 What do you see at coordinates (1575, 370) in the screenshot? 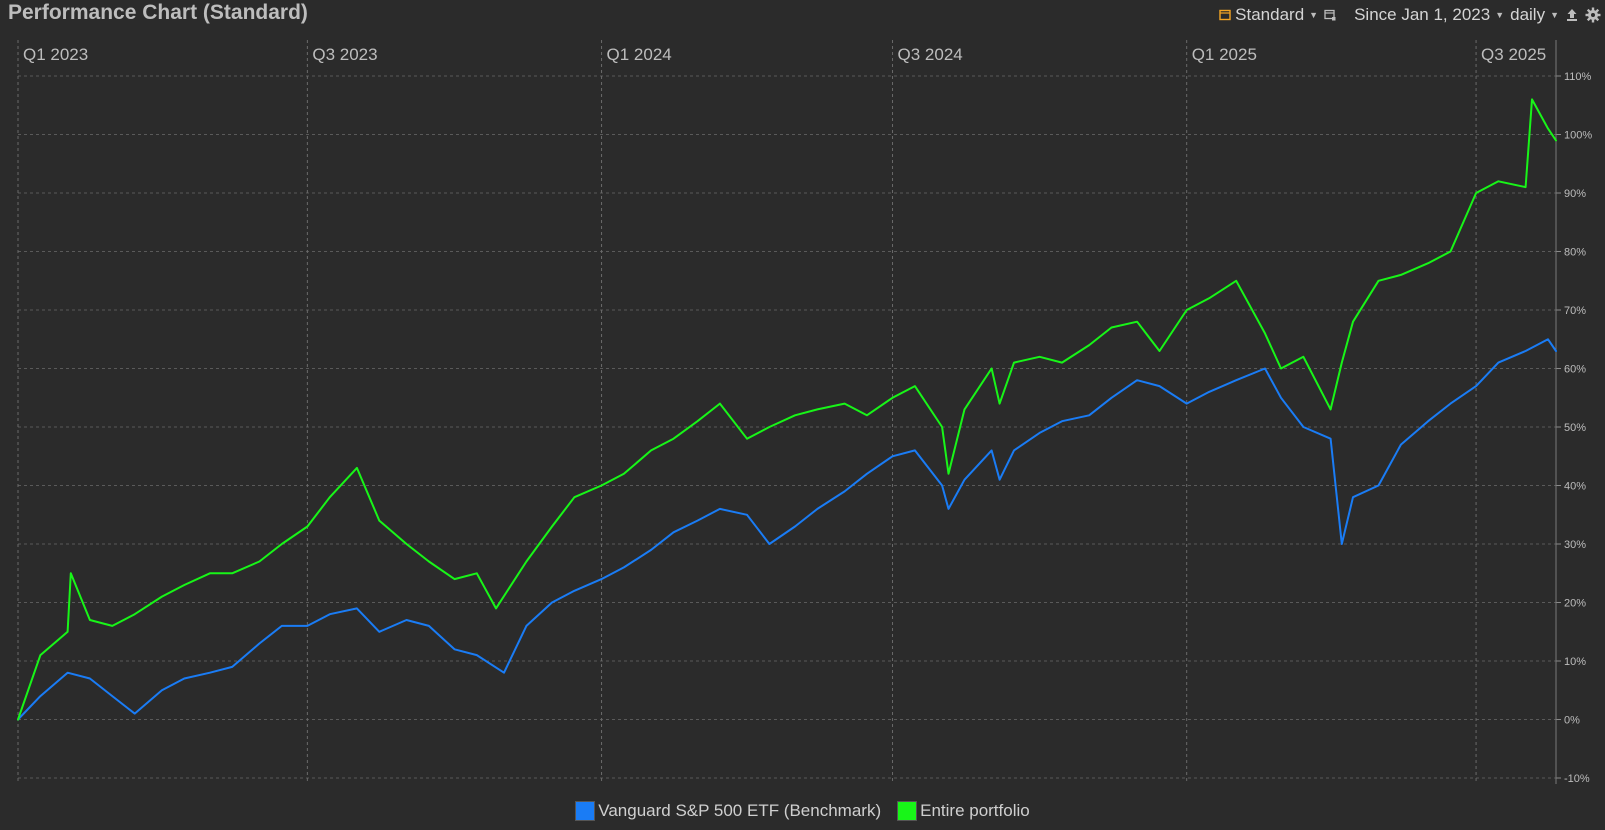
I see `y-tick-label: 60%` at bounding box center [1575, 370].